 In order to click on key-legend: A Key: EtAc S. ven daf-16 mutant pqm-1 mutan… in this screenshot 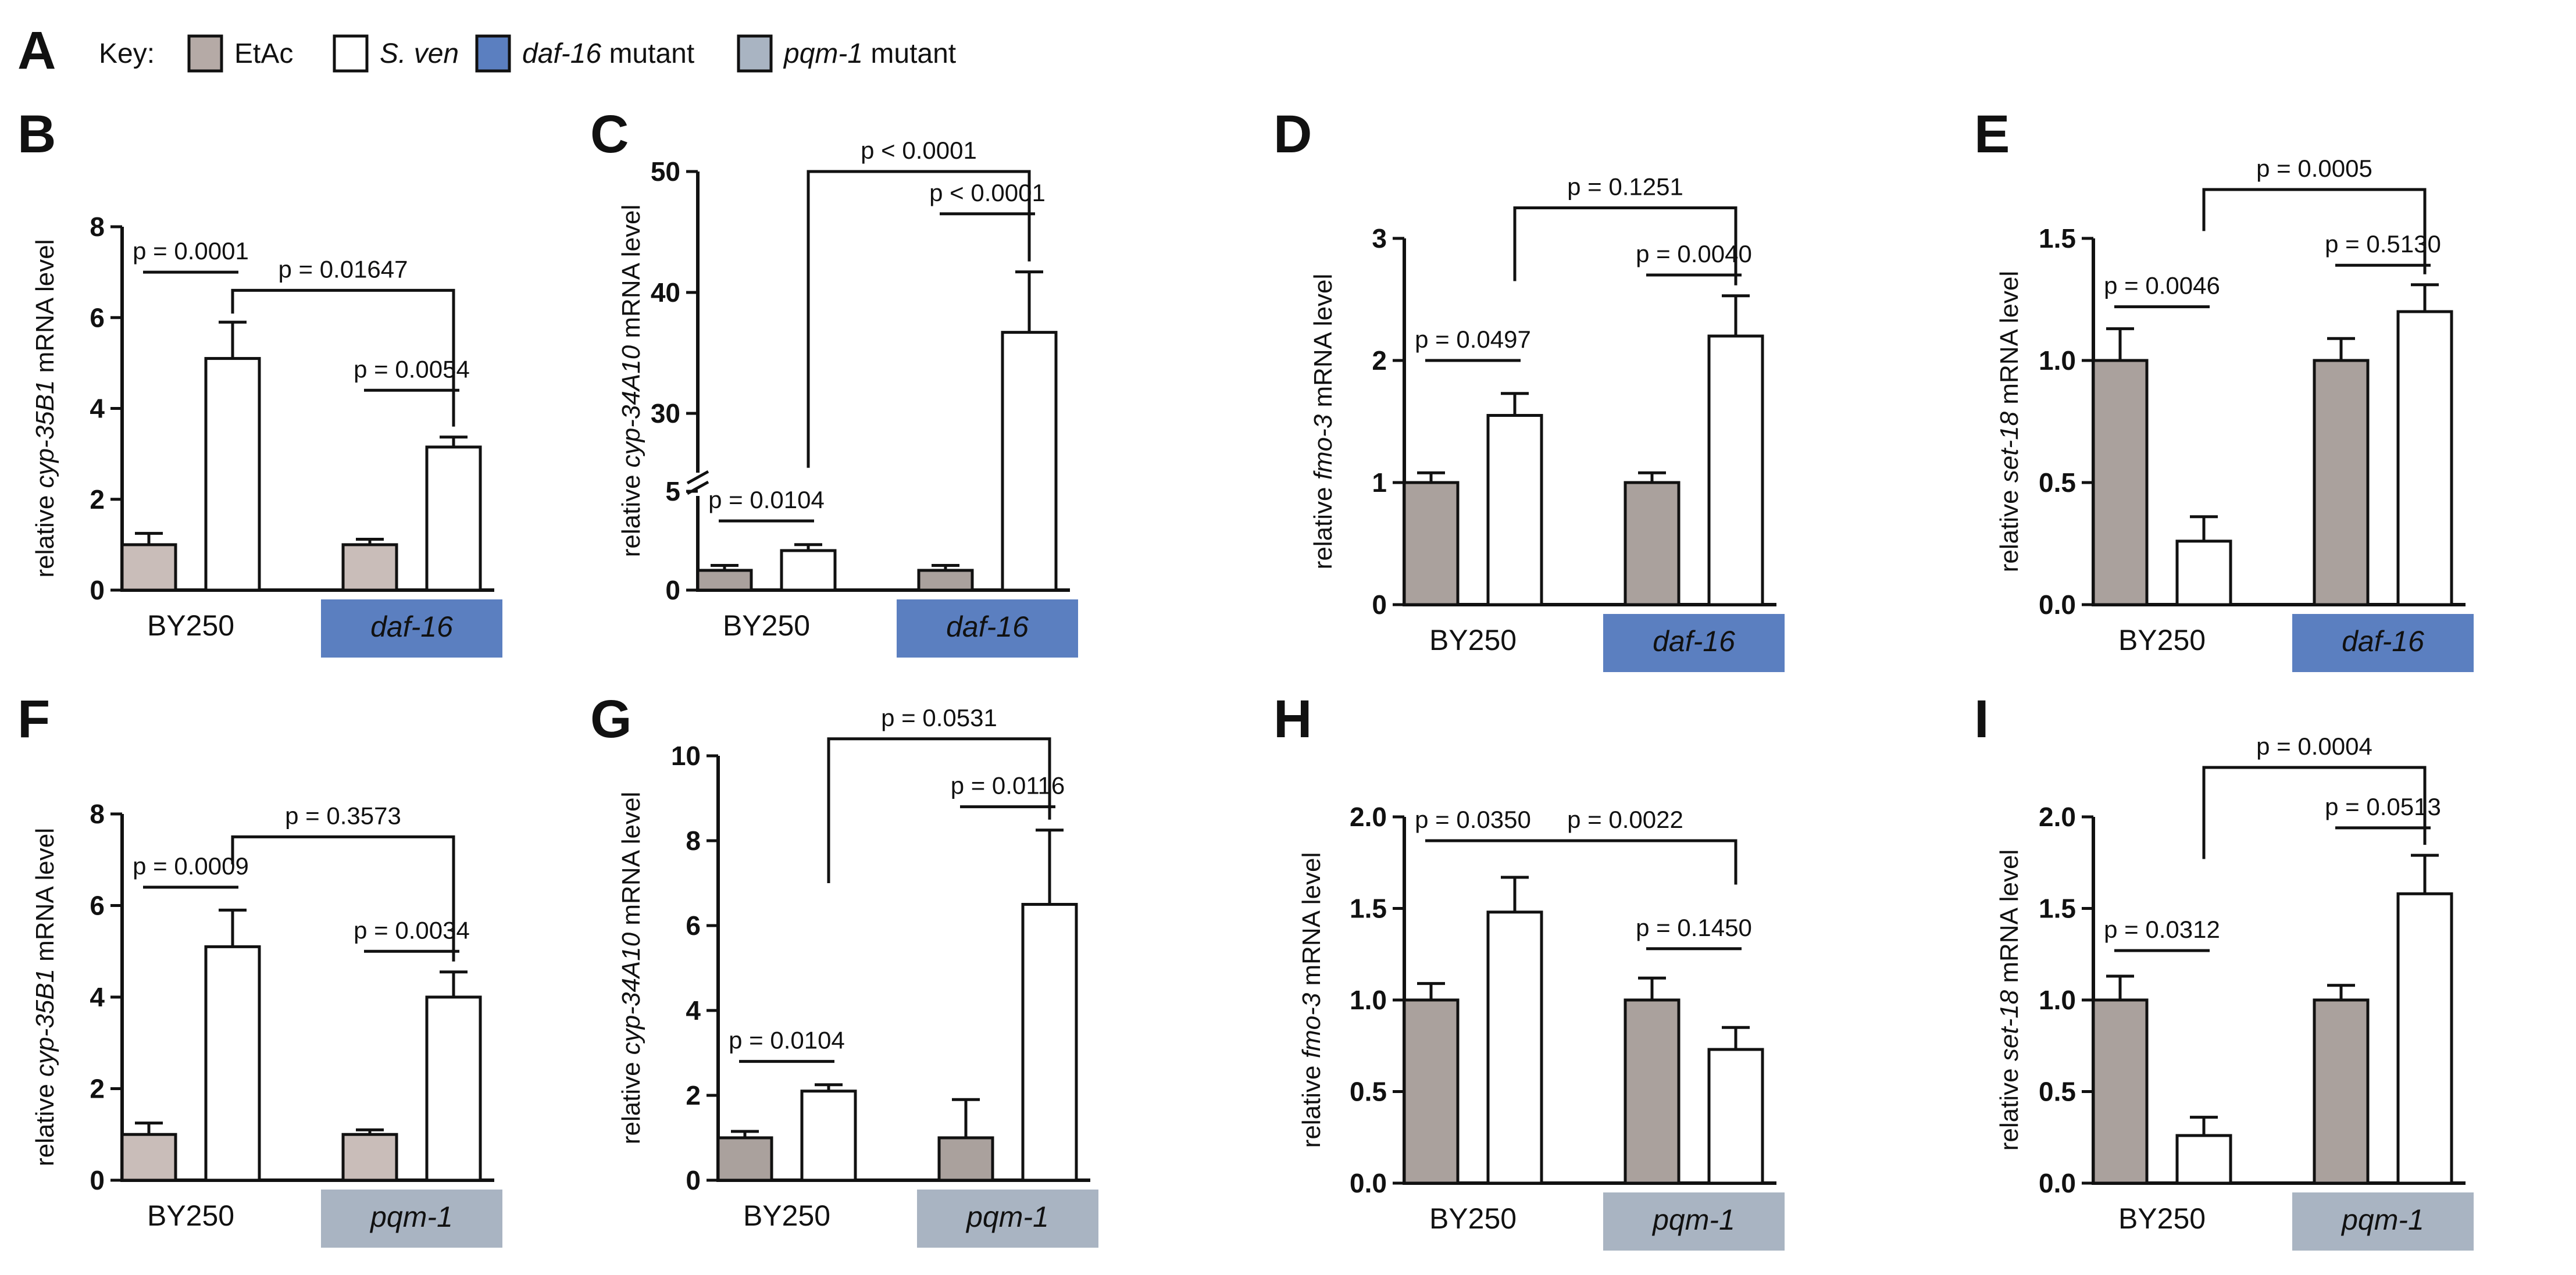, I will do `click(487, 50)`.